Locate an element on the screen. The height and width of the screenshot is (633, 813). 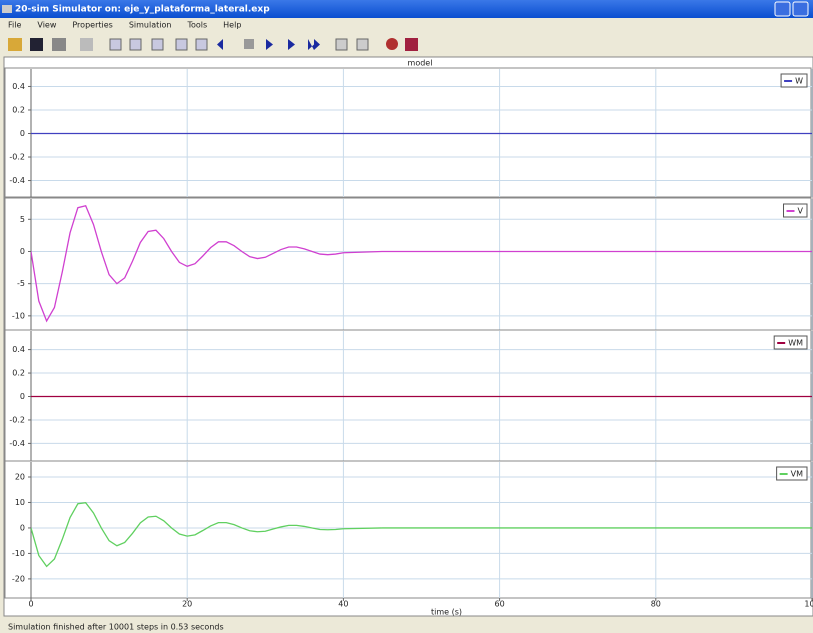
minimize-button is located at coordinates (782, 9).